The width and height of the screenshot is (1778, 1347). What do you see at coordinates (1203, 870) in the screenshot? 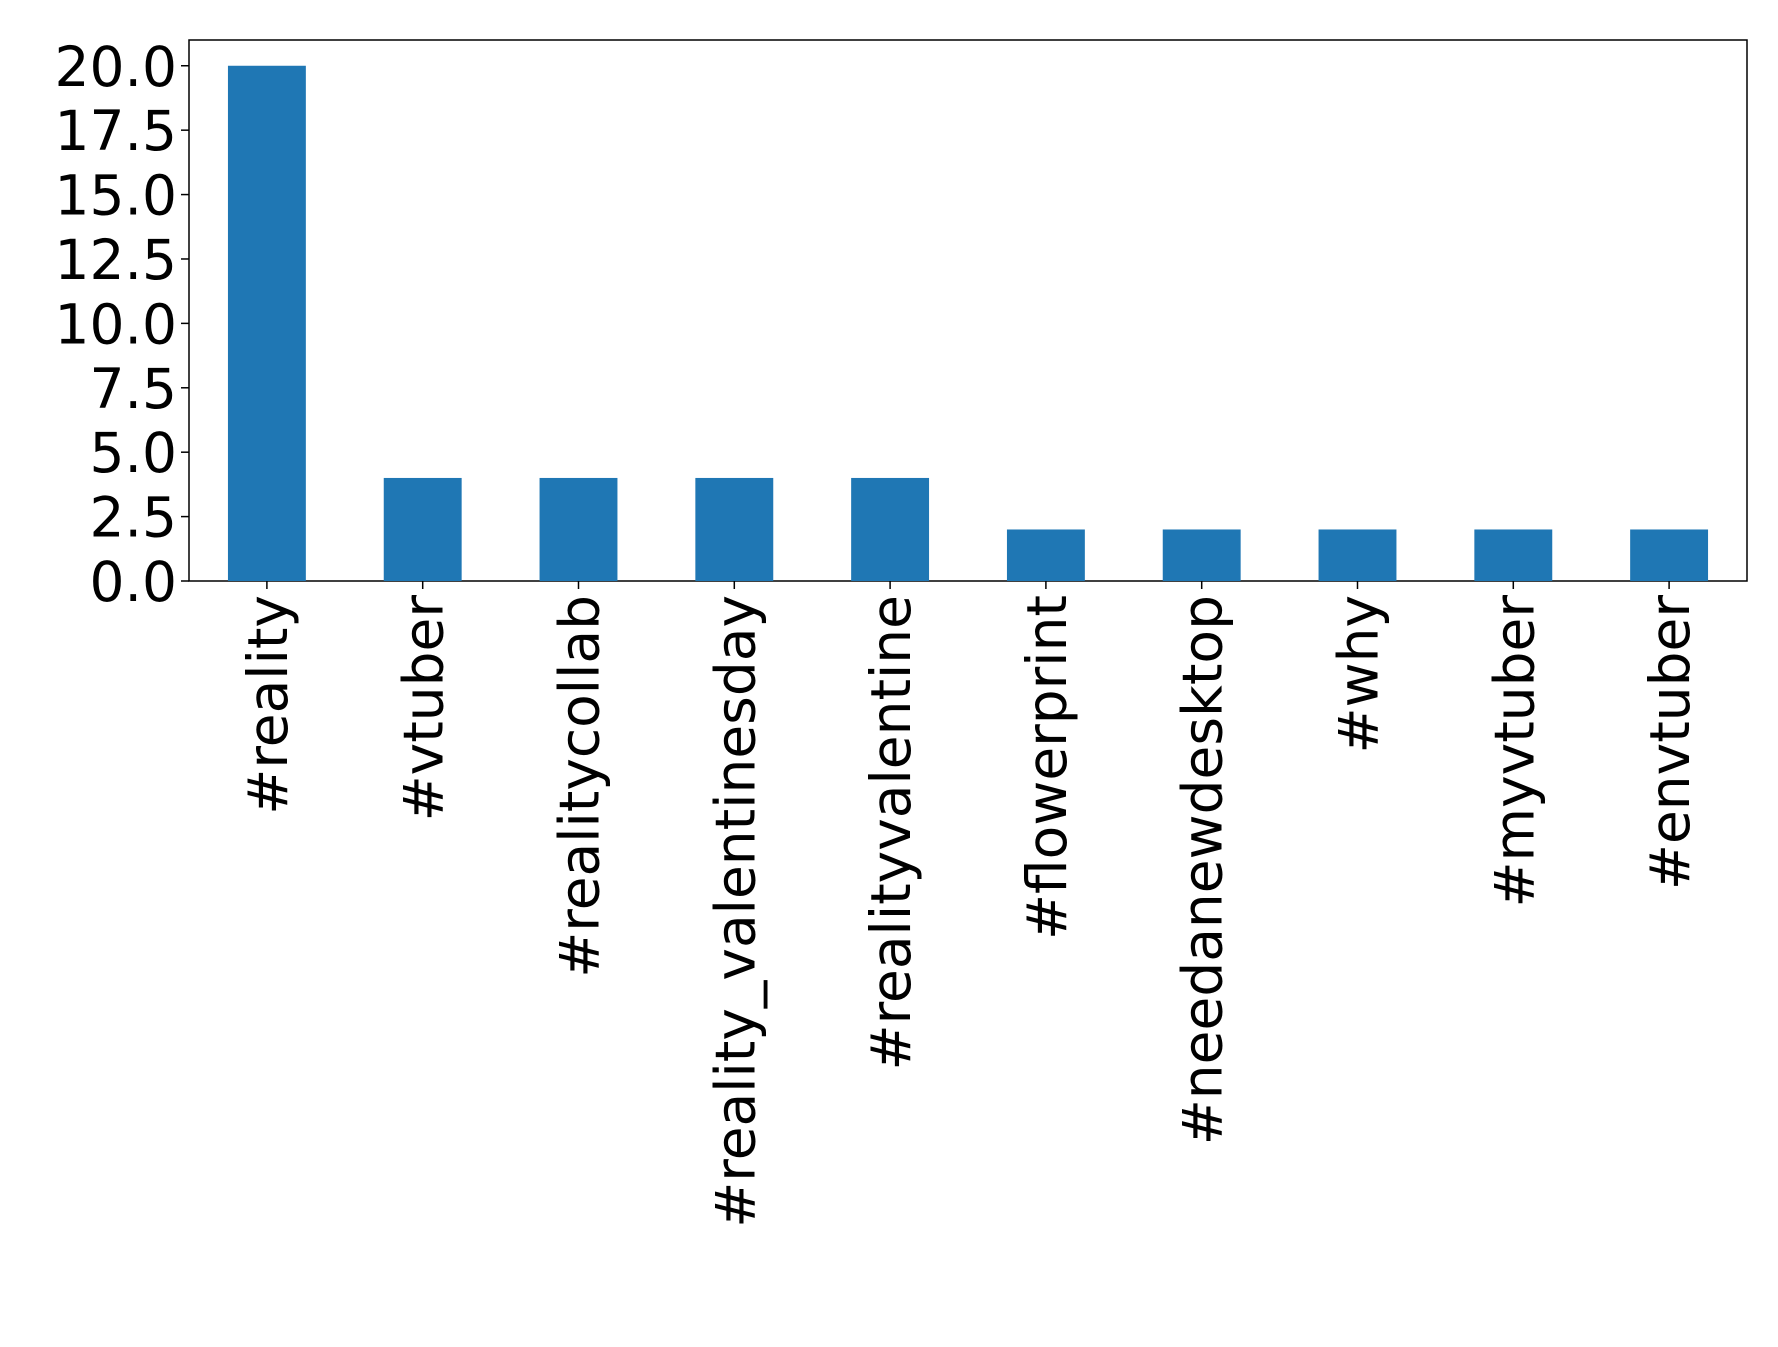
I see `x-tick-label: #needanewdesktop` at bounding box center [1203, 870].